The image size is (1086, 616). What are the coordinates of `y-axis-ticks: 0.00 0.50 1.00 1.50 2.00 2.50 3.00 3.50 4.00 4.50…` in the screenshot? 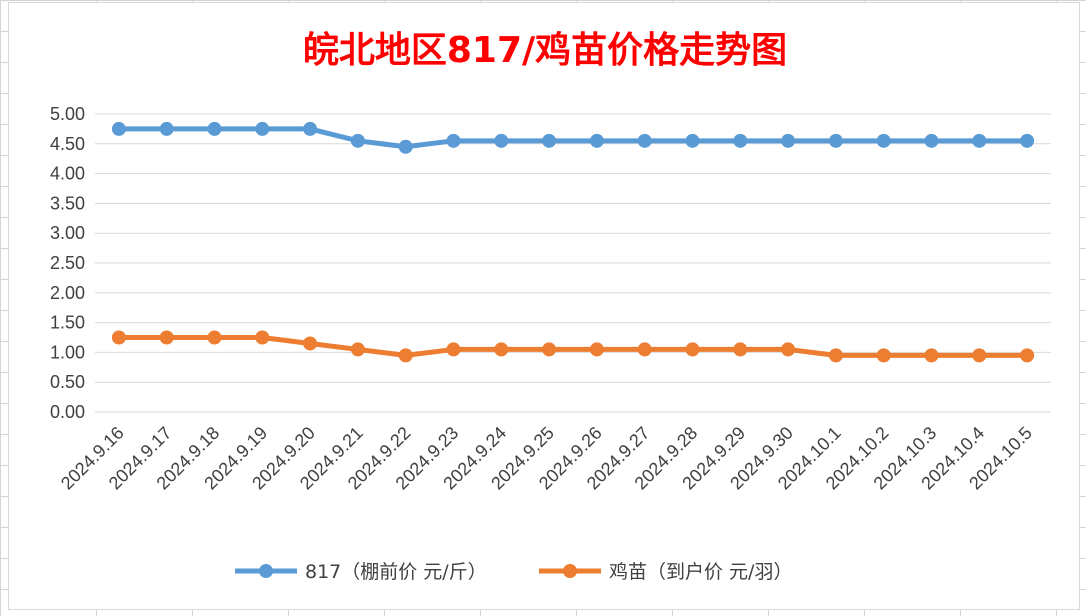 It's located at (67, 263).